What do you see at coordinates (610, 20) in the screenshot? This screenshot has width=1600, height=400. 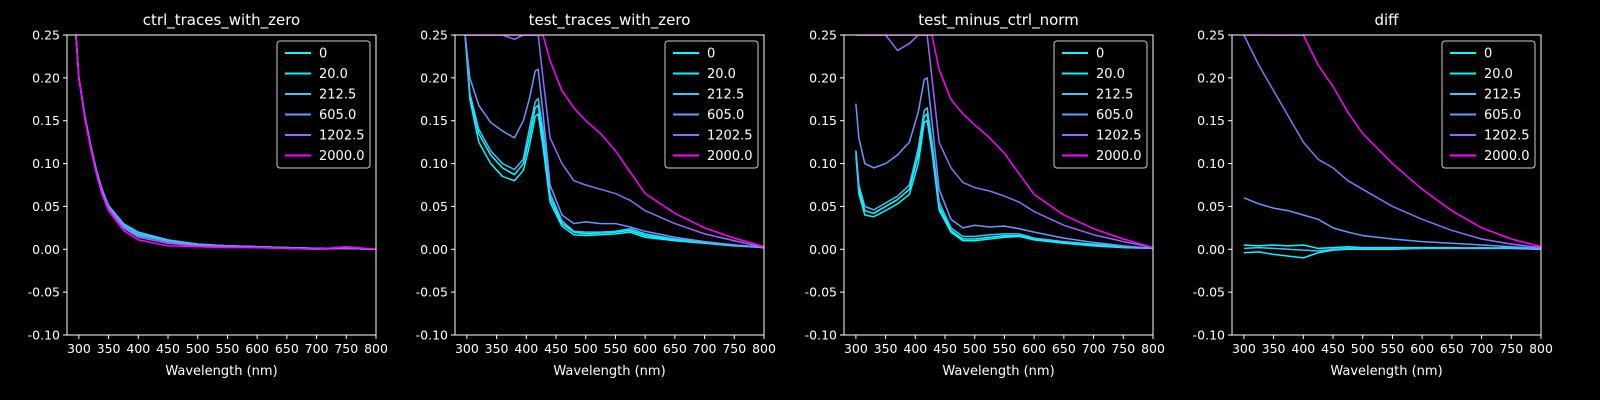 I see `chart-title: test_traces_with_zero` at bounding box center [610, 20].